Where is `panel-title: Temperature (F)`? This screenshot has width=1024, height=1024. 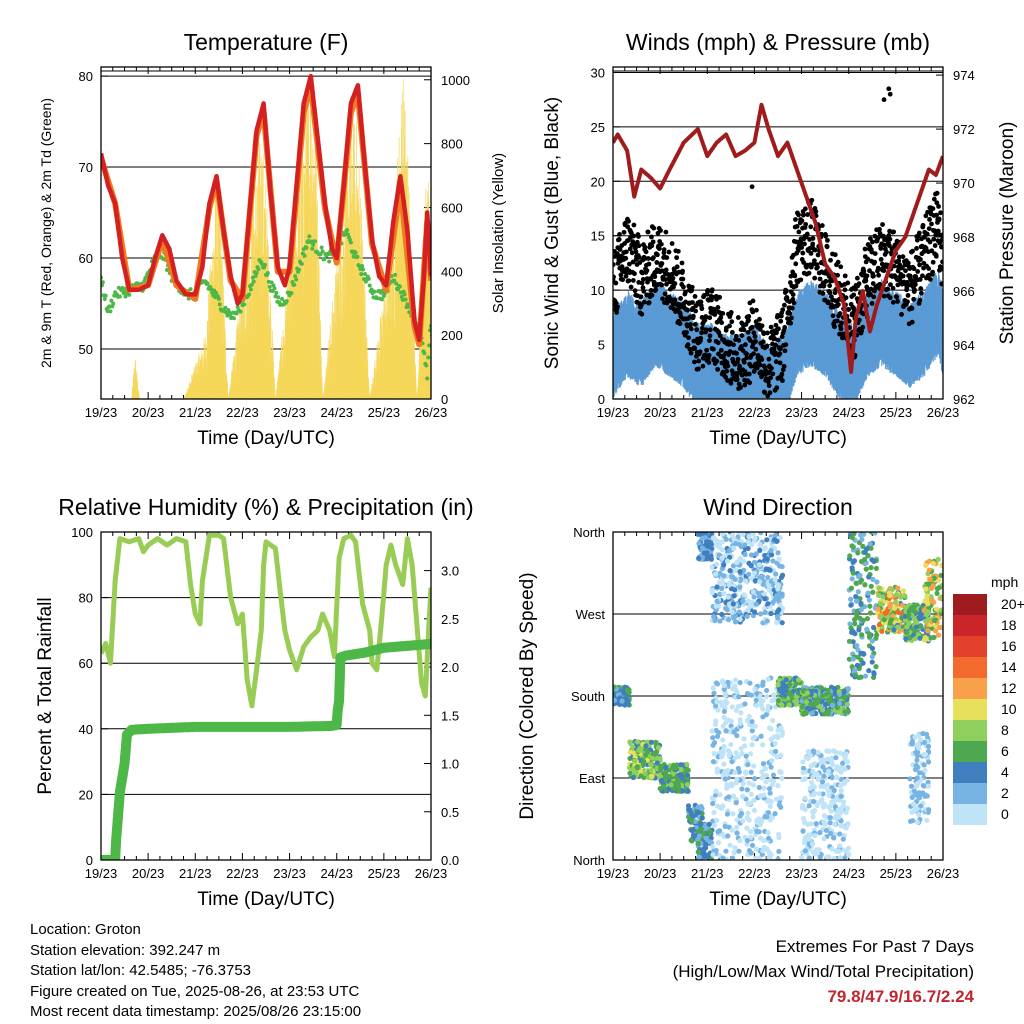
panel-title: Temperature (F) is located at coordinates (266, 42).